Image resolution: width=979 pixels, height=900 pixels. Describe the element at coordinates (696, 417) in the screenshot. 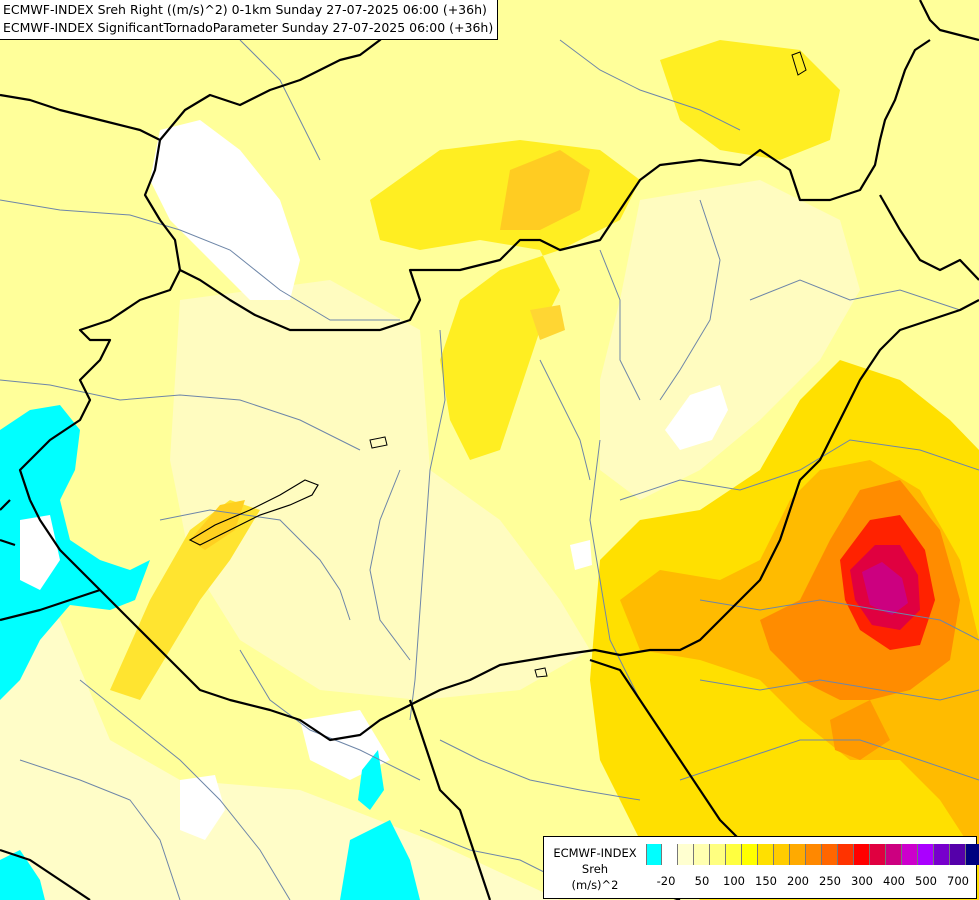

I see `white-patch-east` at that location.